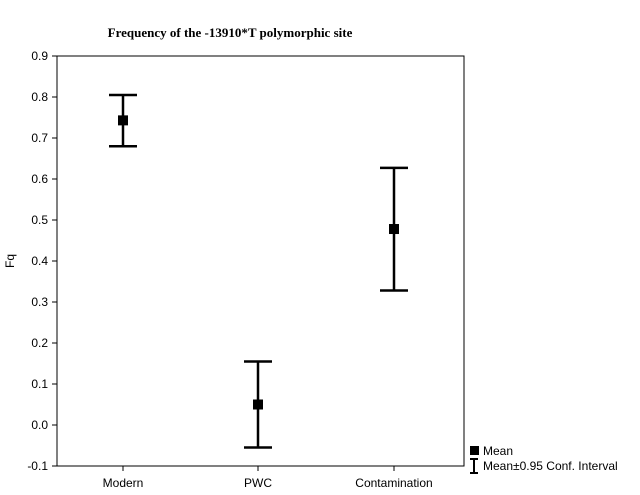 The height and width of the screenshot is (495, 640). I want to click on y-tick-label: 0.3, so click(39, 302).